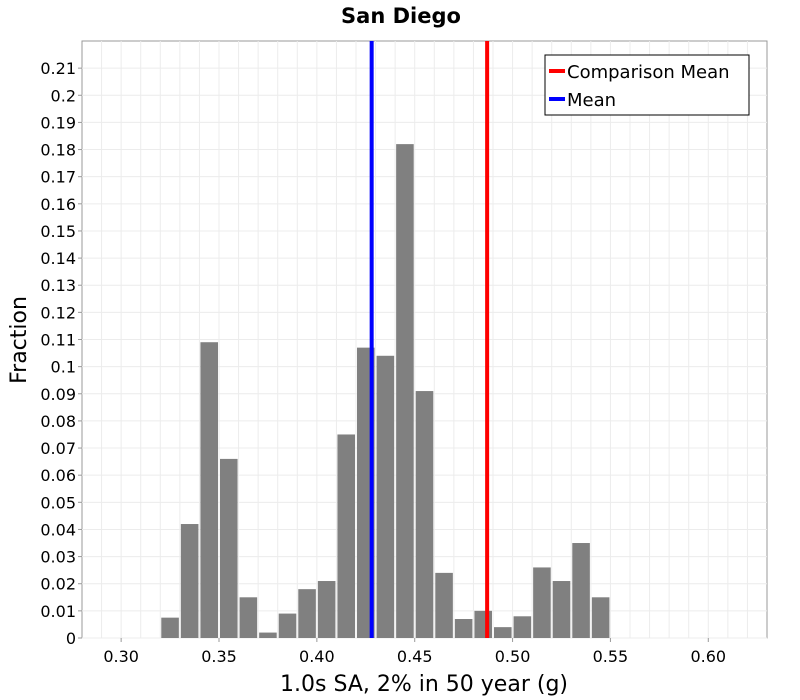 The height and width of the screenshot is (700, 800). Describe the element at coordinates (648, 72) in the screenshot. I see `legend-label: Comparison Mean` at that location.